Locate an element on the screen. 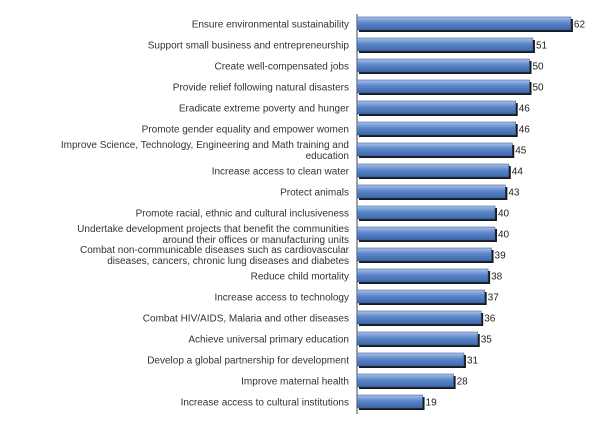 The height and width of the screenshot is (425, 600). value-label: 37 is located at coordinates (494, 298).